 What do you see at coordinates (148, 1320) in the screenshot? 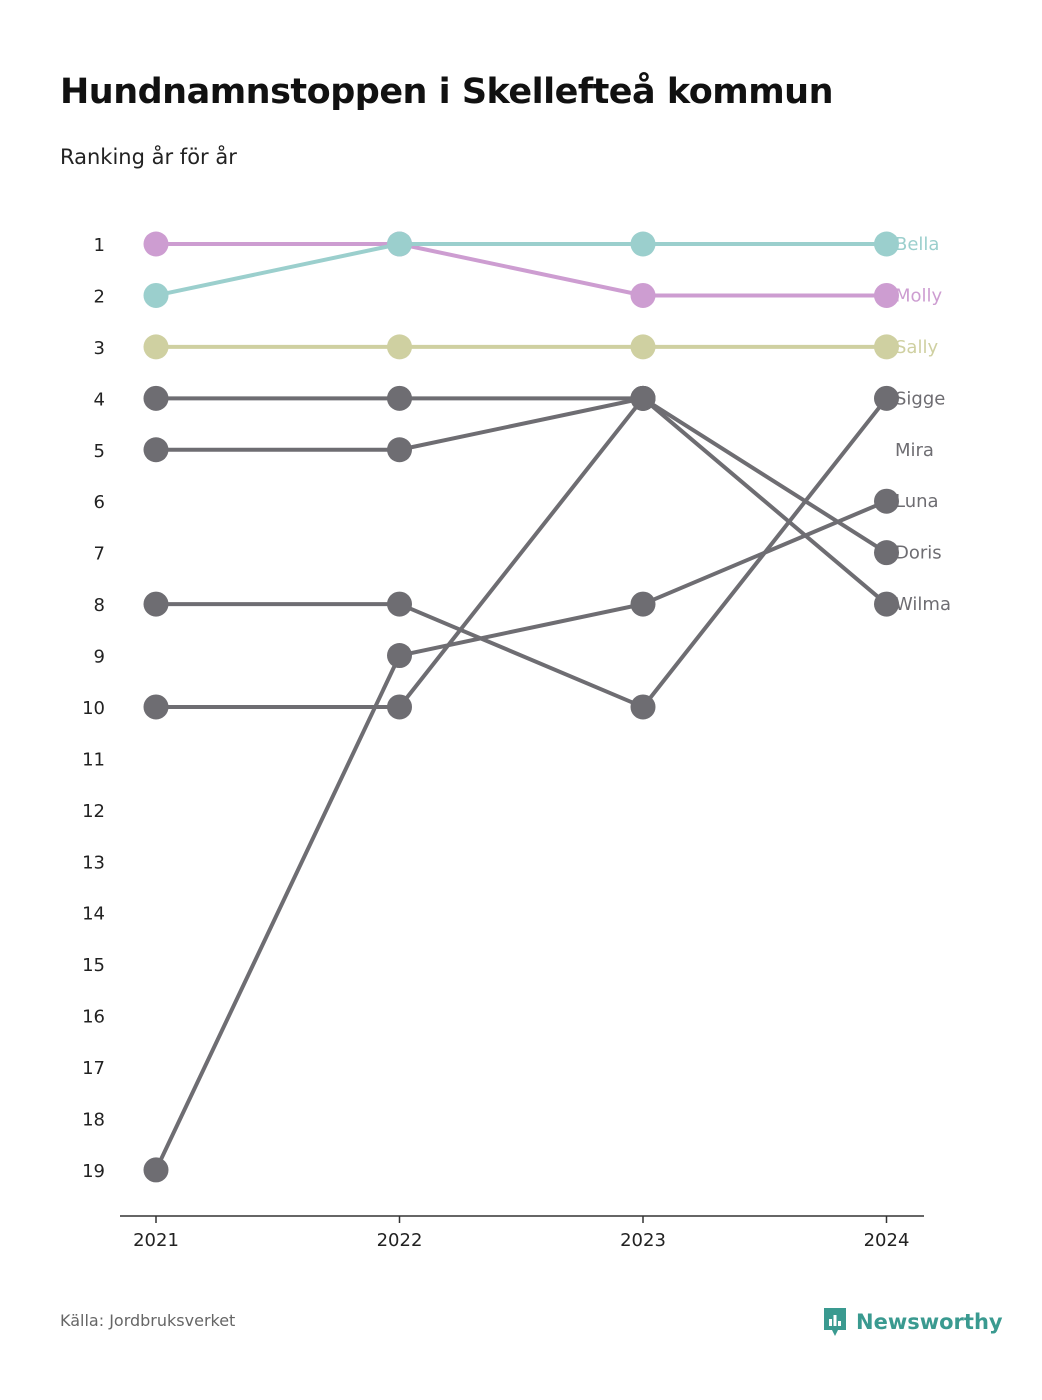
I see `source-note: Källa: Jordbruksverket` at bounding box center [148, 1320].